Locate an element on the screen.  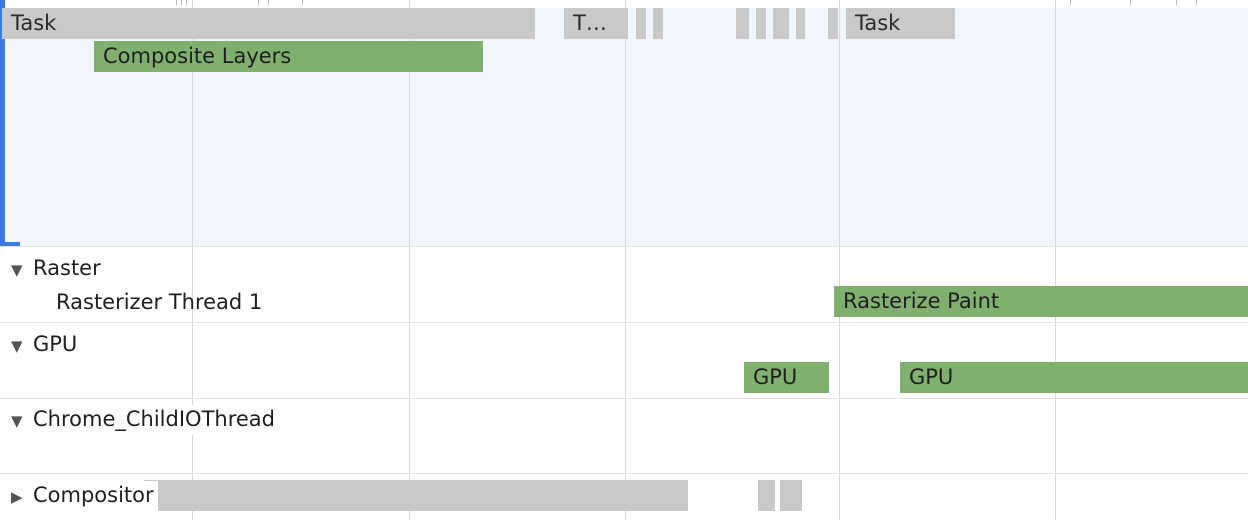
io-thread-track-label: Chrome_ChildIOThread is located at coordinates (154, 419).